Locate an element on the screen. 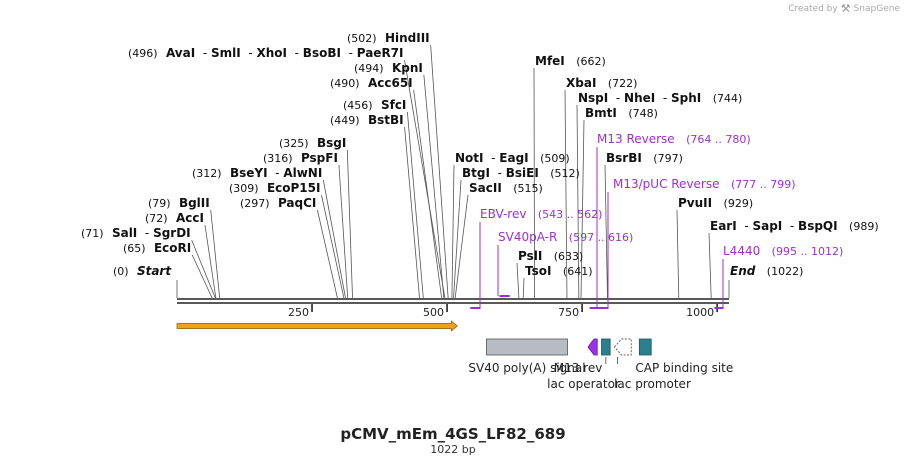 The image size is (906, 465). feature-label-sv40-polya-signal: SV40 poly(A) signal is located at coordinates (526, 368).